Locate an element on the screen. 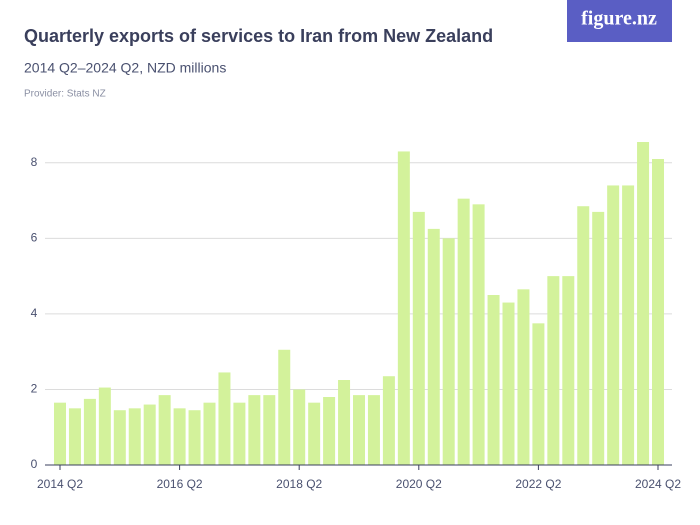  source: Provider: Stats NZ is located at coordinates (65, 94).